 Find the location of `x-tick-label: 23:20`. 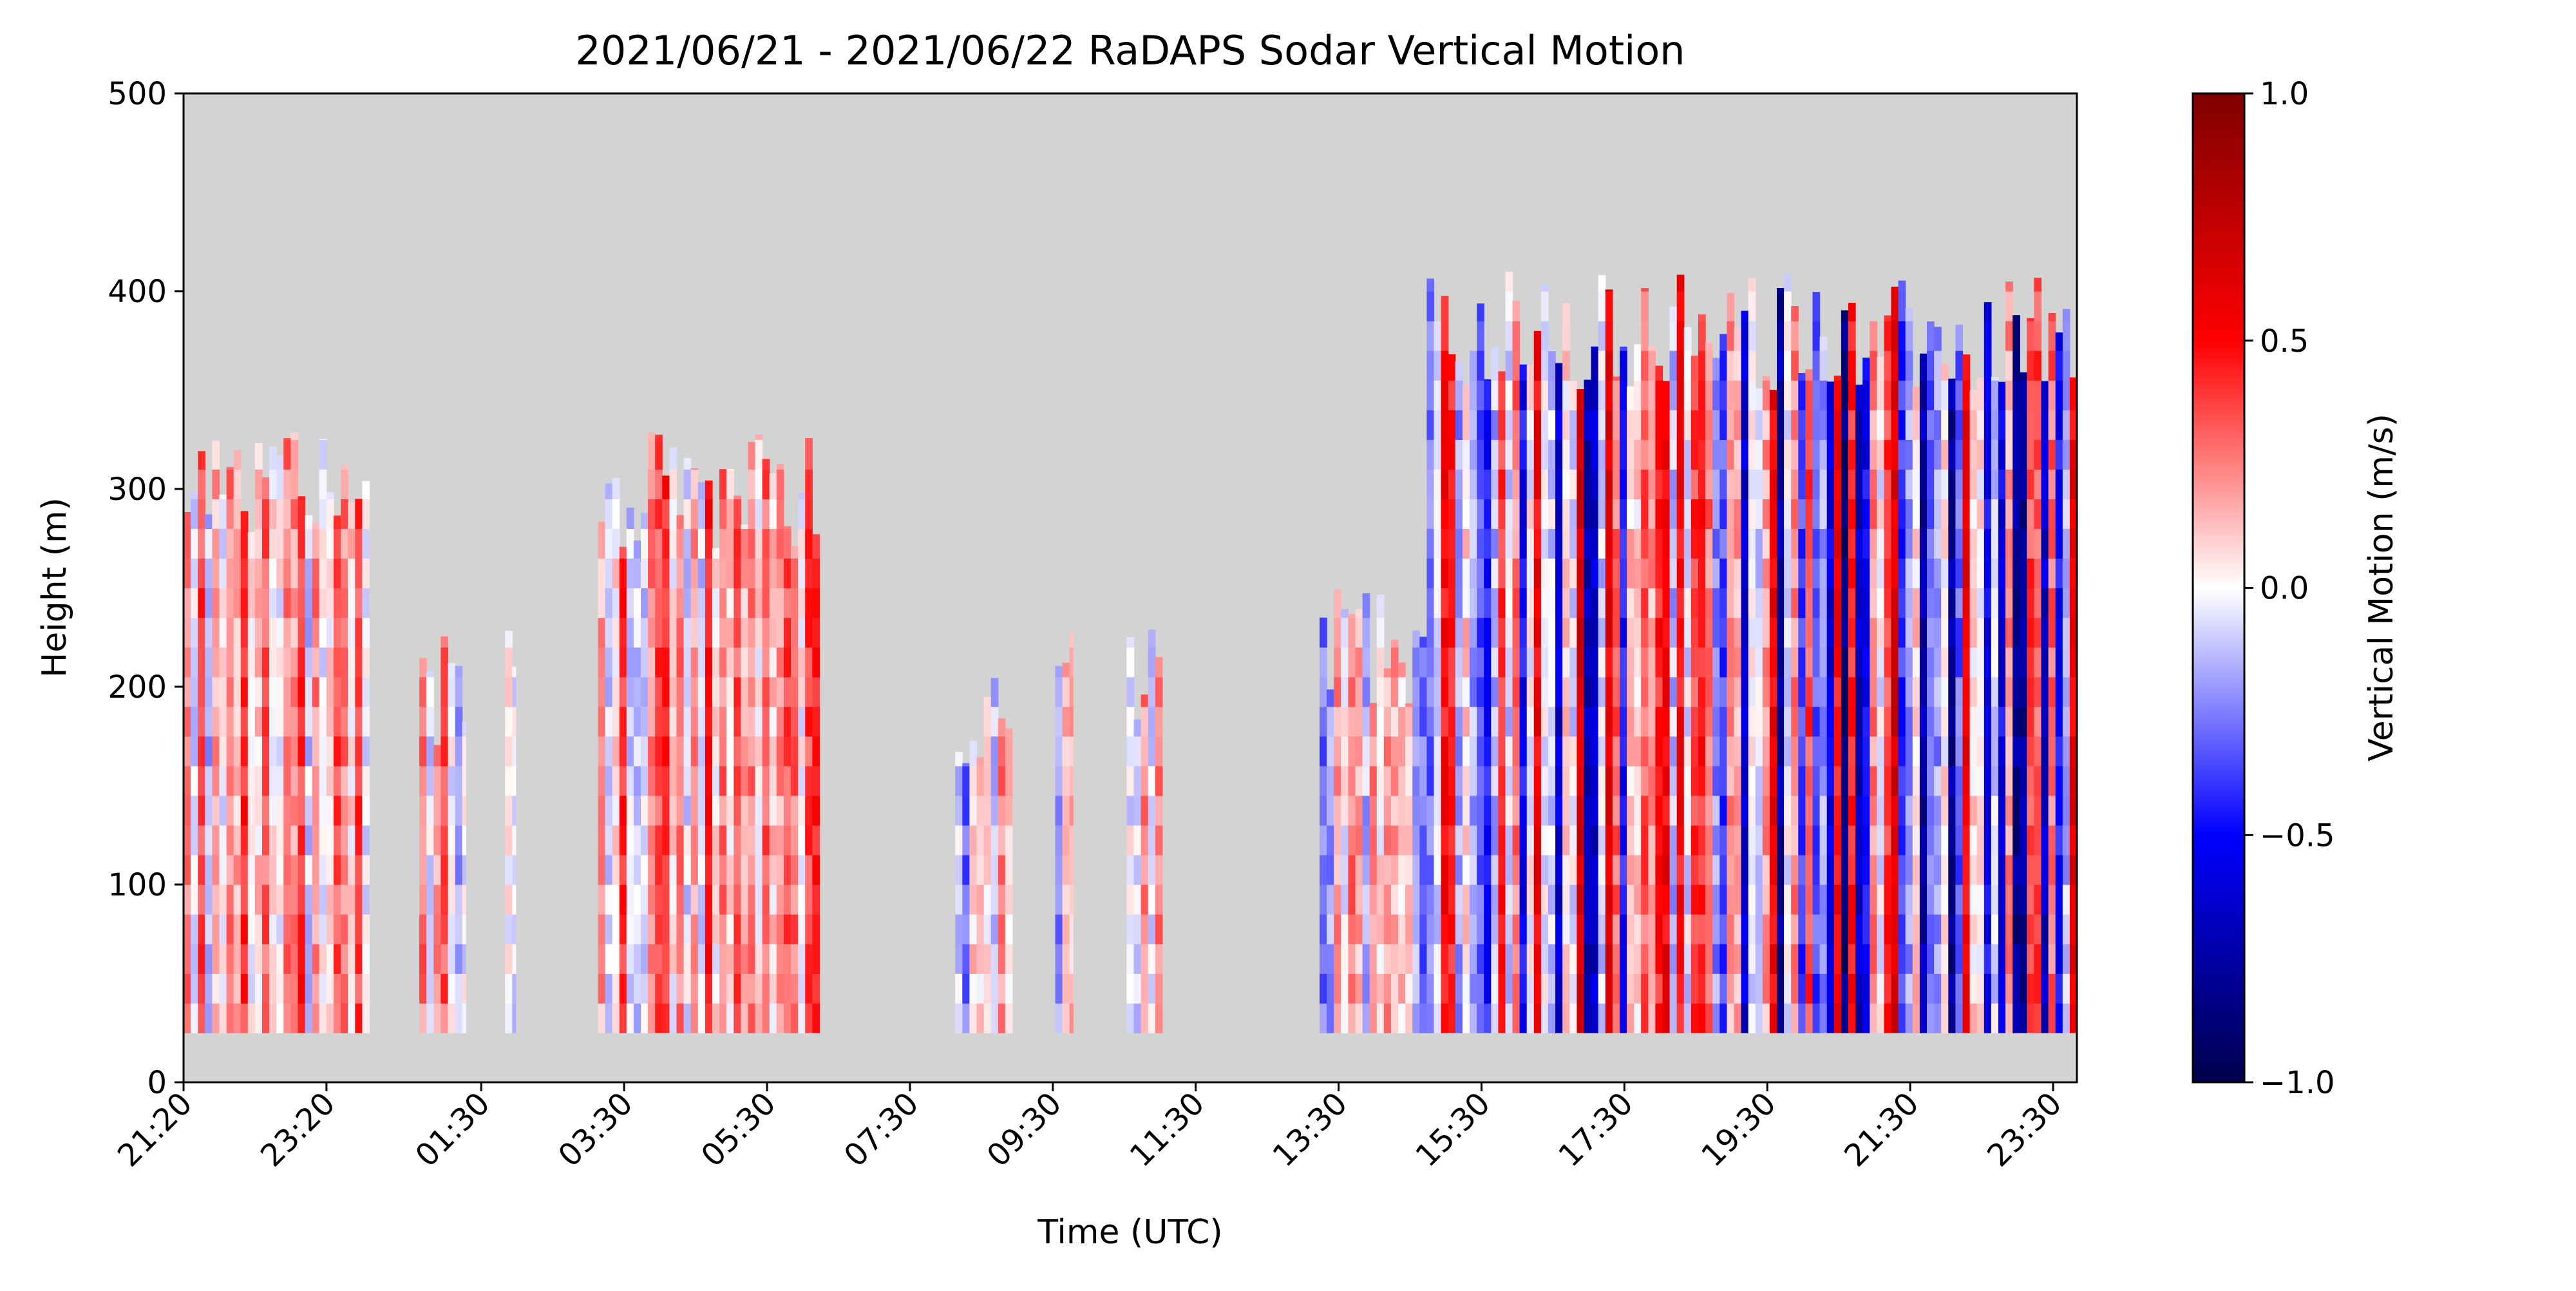

x-tick-label: 23:20 is located at coordinates (298, 1129).